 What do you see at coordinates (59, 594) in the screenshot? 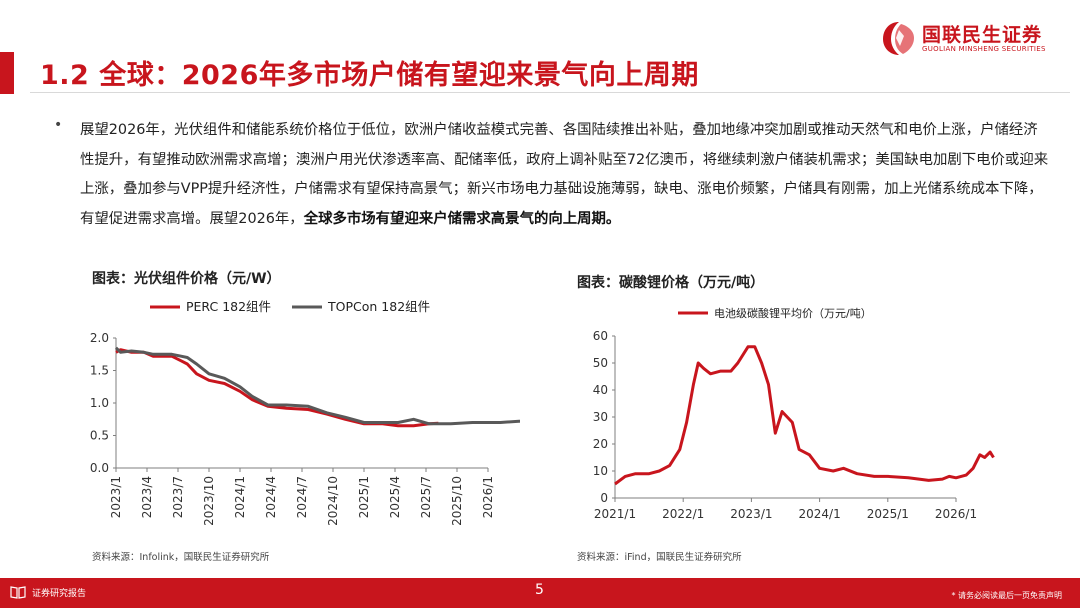
I see `footer-report-label: 证券研究报告` at bounding box center [59, 594].